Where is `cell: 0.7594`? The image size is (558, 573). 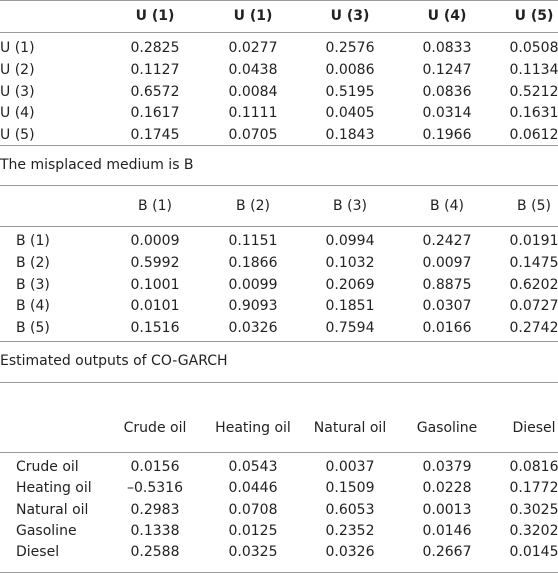 cell: 0.7594 is located at coordinates (350, 328).